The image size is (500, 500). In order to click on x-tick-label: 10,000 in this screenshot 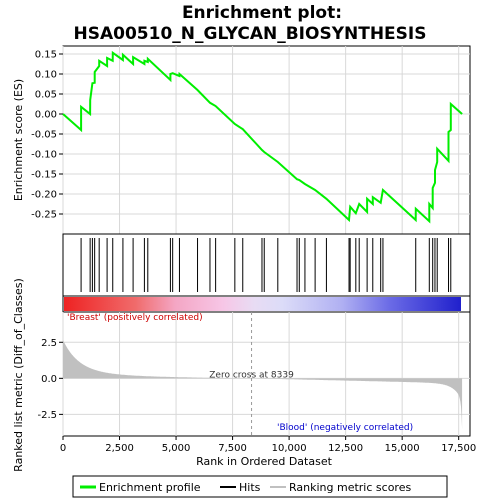, I will do `click(289, 448)`.